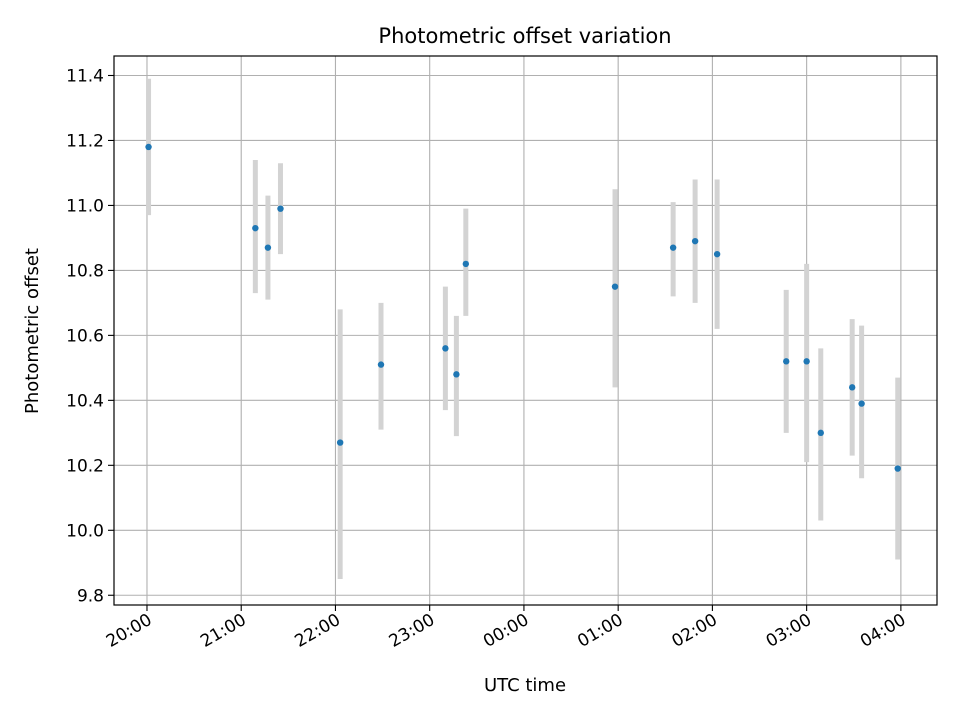 Image resolution: width=960 pixels, height=720 pixels. I want to click on x-tick-label: 20:00, so click(129, 631).